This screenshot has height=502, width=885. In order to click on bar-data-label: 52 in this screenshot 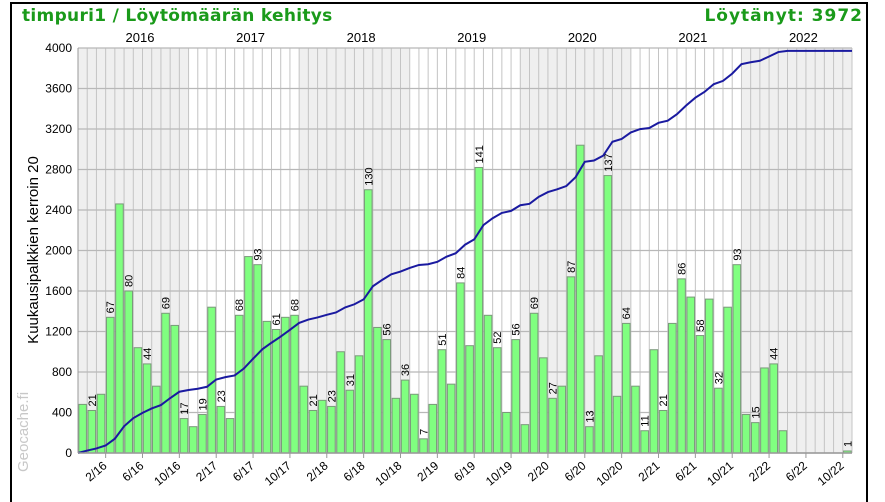, I will do `click(498, 337)`.